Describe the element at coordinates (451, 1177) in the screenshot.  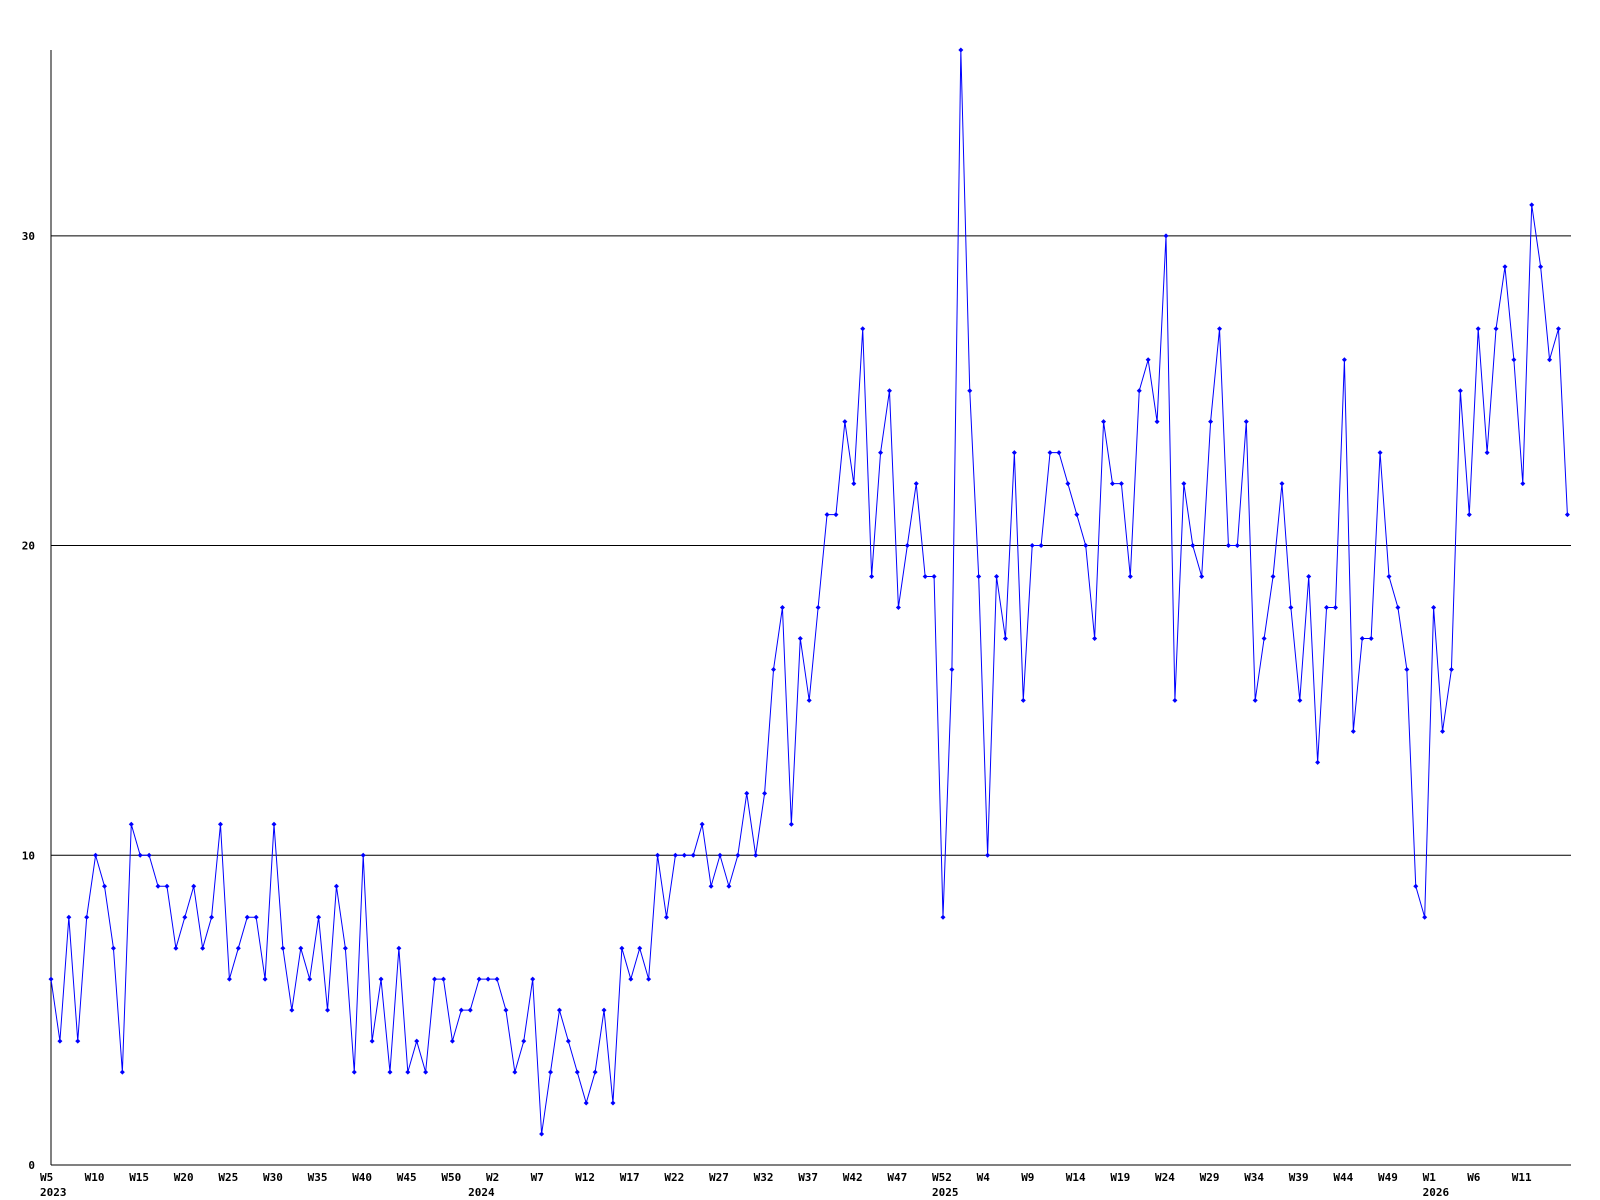
I see `x-tick-label: W50` at that location.